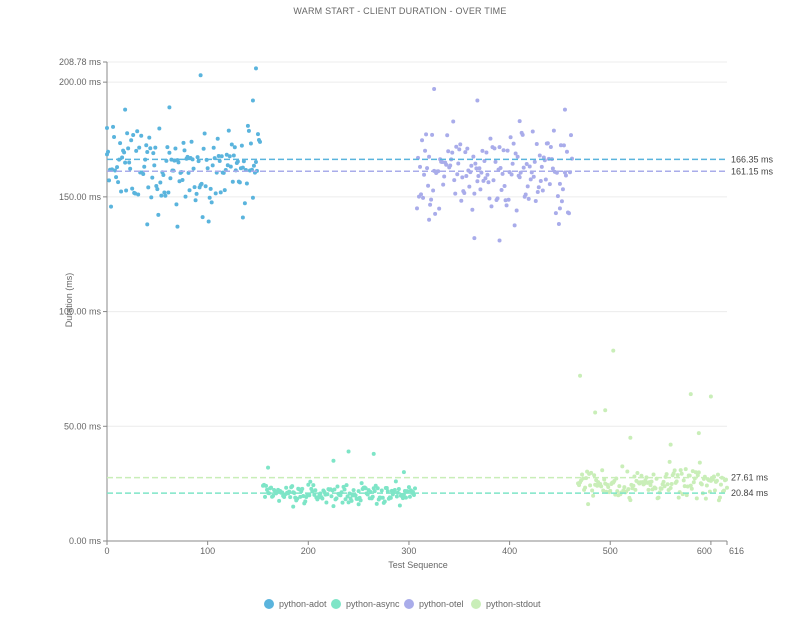  I want to click on legend-label-python-stdout: python-stdout, so click(513, 604).